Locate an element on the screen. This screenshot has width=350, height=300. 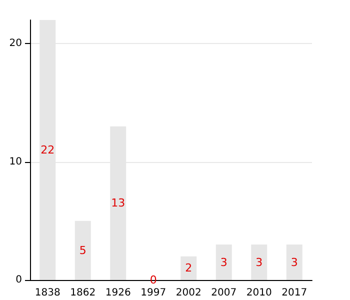
y-tick-label: 10 is located at coordinates (15, 162).